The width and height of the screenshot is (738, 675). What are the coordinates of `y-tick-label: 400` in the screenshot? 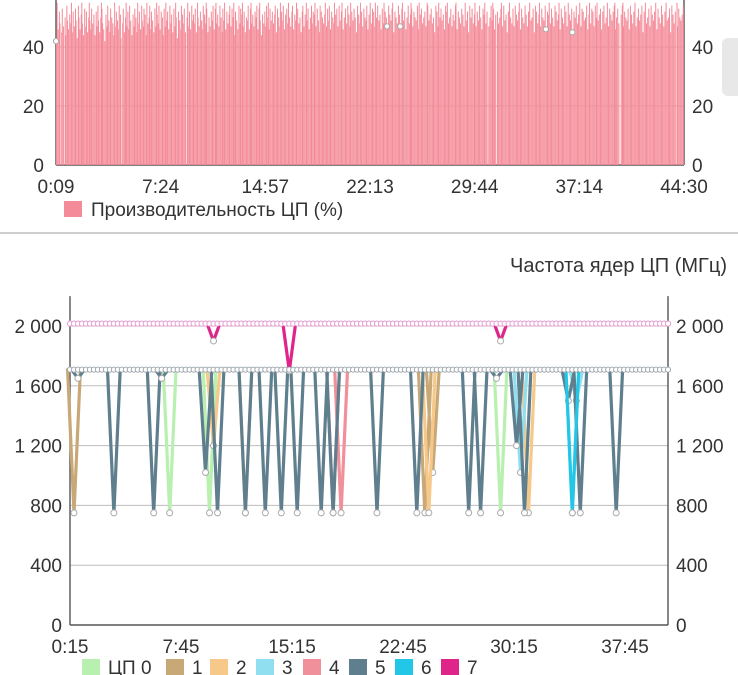 It's located at (46, 566).